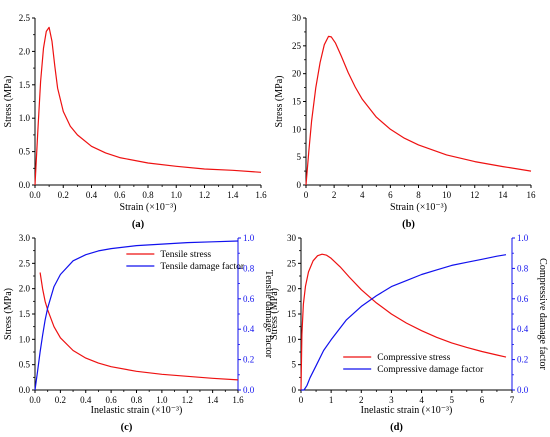  What do you see at coordinates (127, 427) in the screenshot?
I see `panel-label: (c)` at bounding box center [127, 427].